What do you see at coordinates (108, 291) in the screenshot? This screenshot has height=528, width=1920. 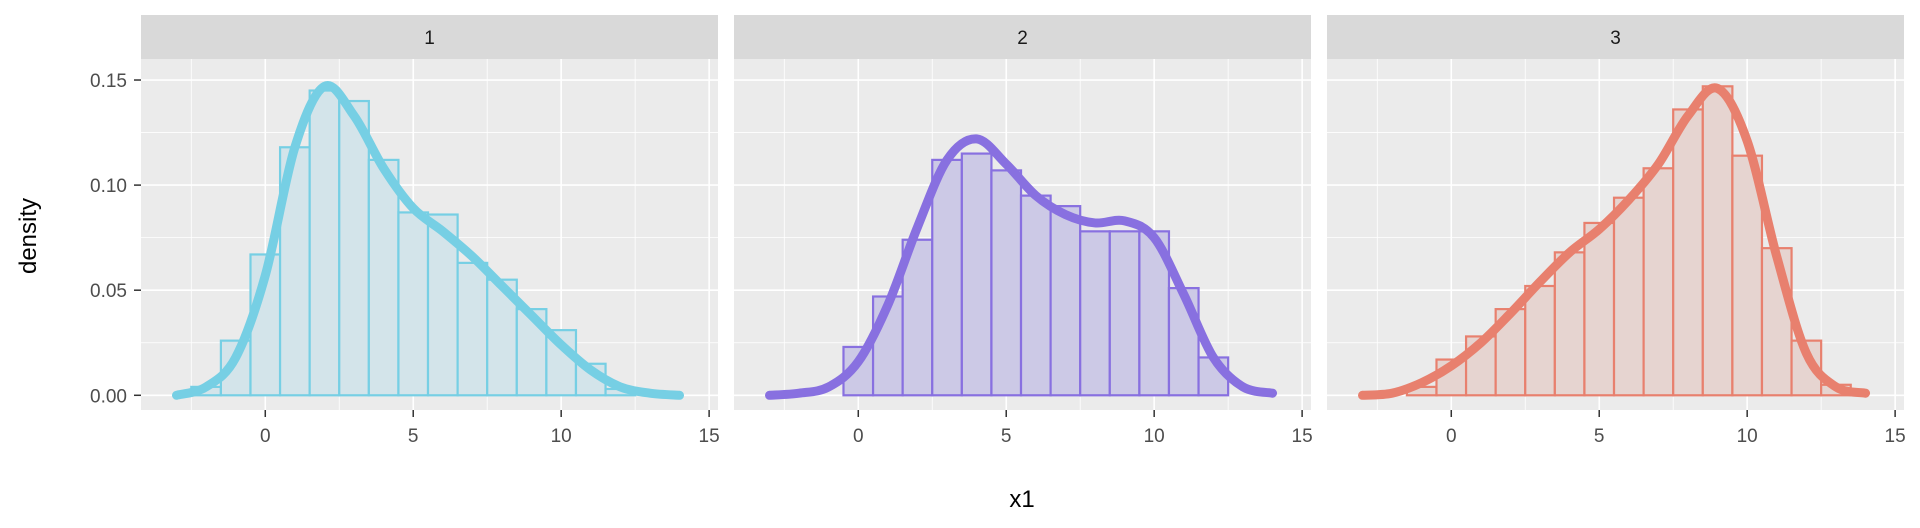 I see `y-tick-label: 0.05` at bounding box center [108, 291].